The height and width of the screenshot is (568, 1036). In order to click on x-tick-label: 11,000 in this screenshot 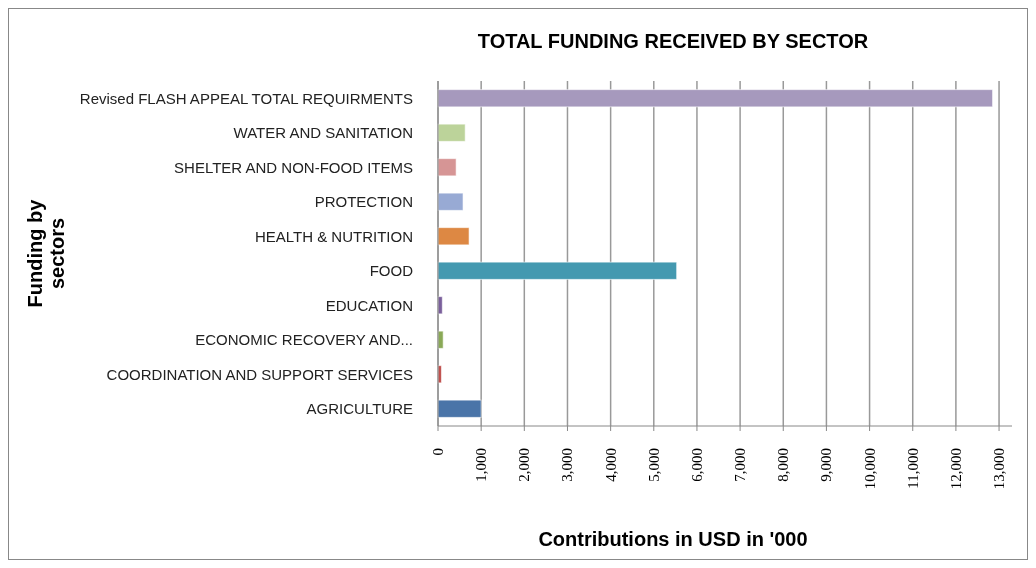, I will do `click(912, 468)`.